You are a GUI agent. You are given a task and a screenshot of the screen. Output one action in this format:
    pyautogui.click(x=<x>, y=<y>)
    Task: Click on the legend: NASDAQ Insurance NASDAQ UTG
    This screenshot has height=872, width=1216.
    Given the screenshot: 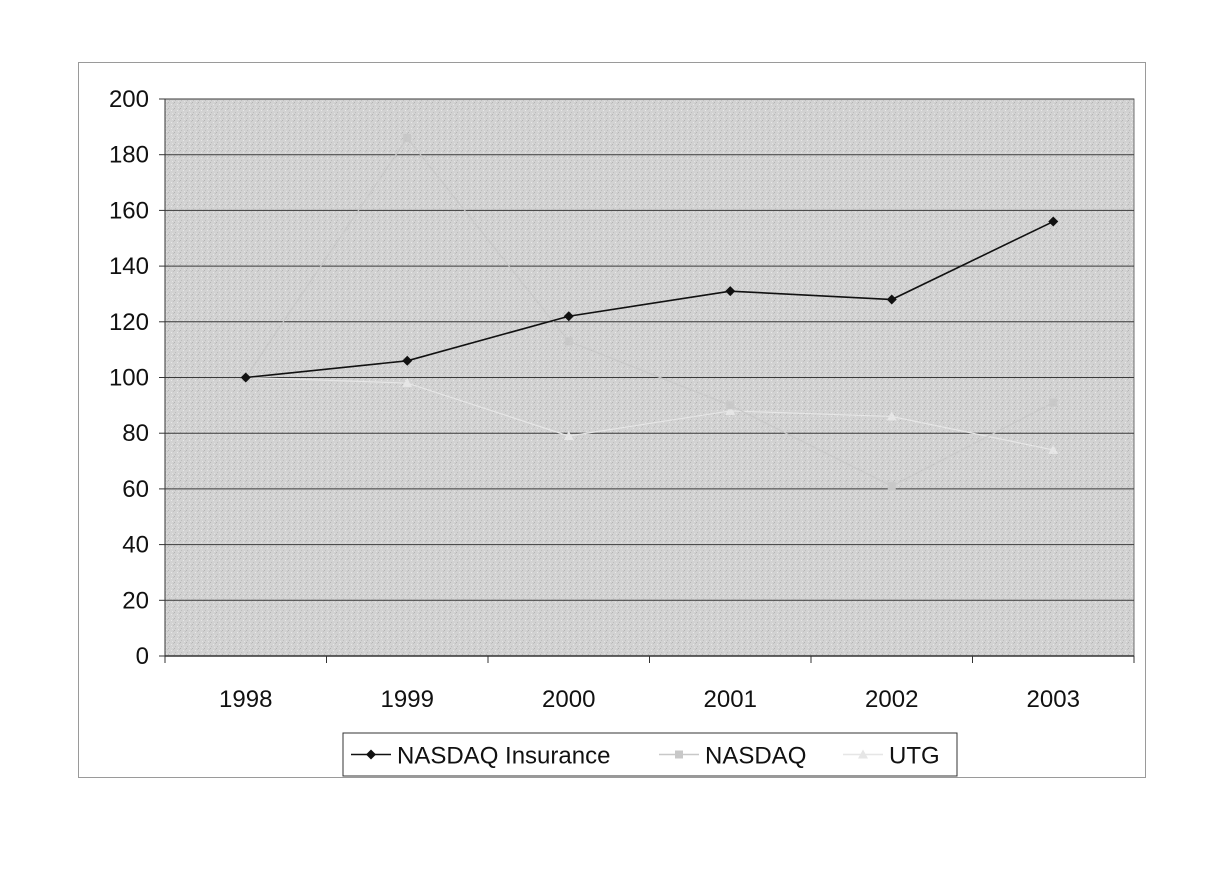 What is the action you would take?
    pyautogui.click(x=650, y=754)
    